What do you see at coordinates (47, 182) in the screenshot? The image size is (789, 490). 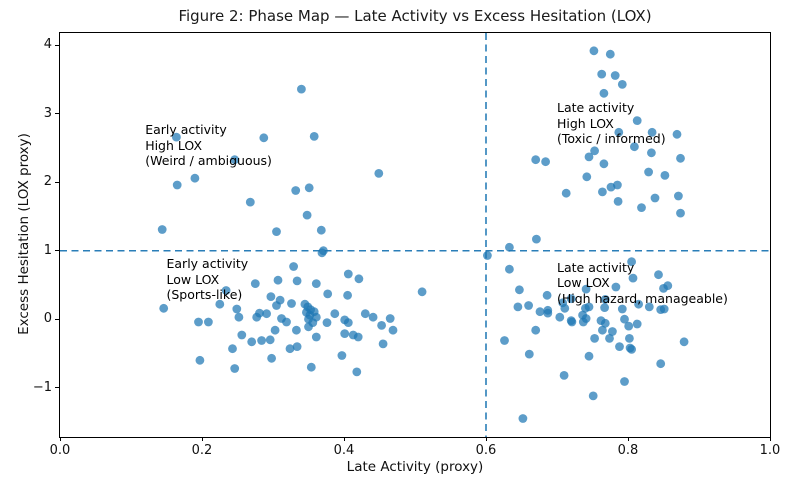 I see `y-tick-label: 2` at bounding box center [47, 182].